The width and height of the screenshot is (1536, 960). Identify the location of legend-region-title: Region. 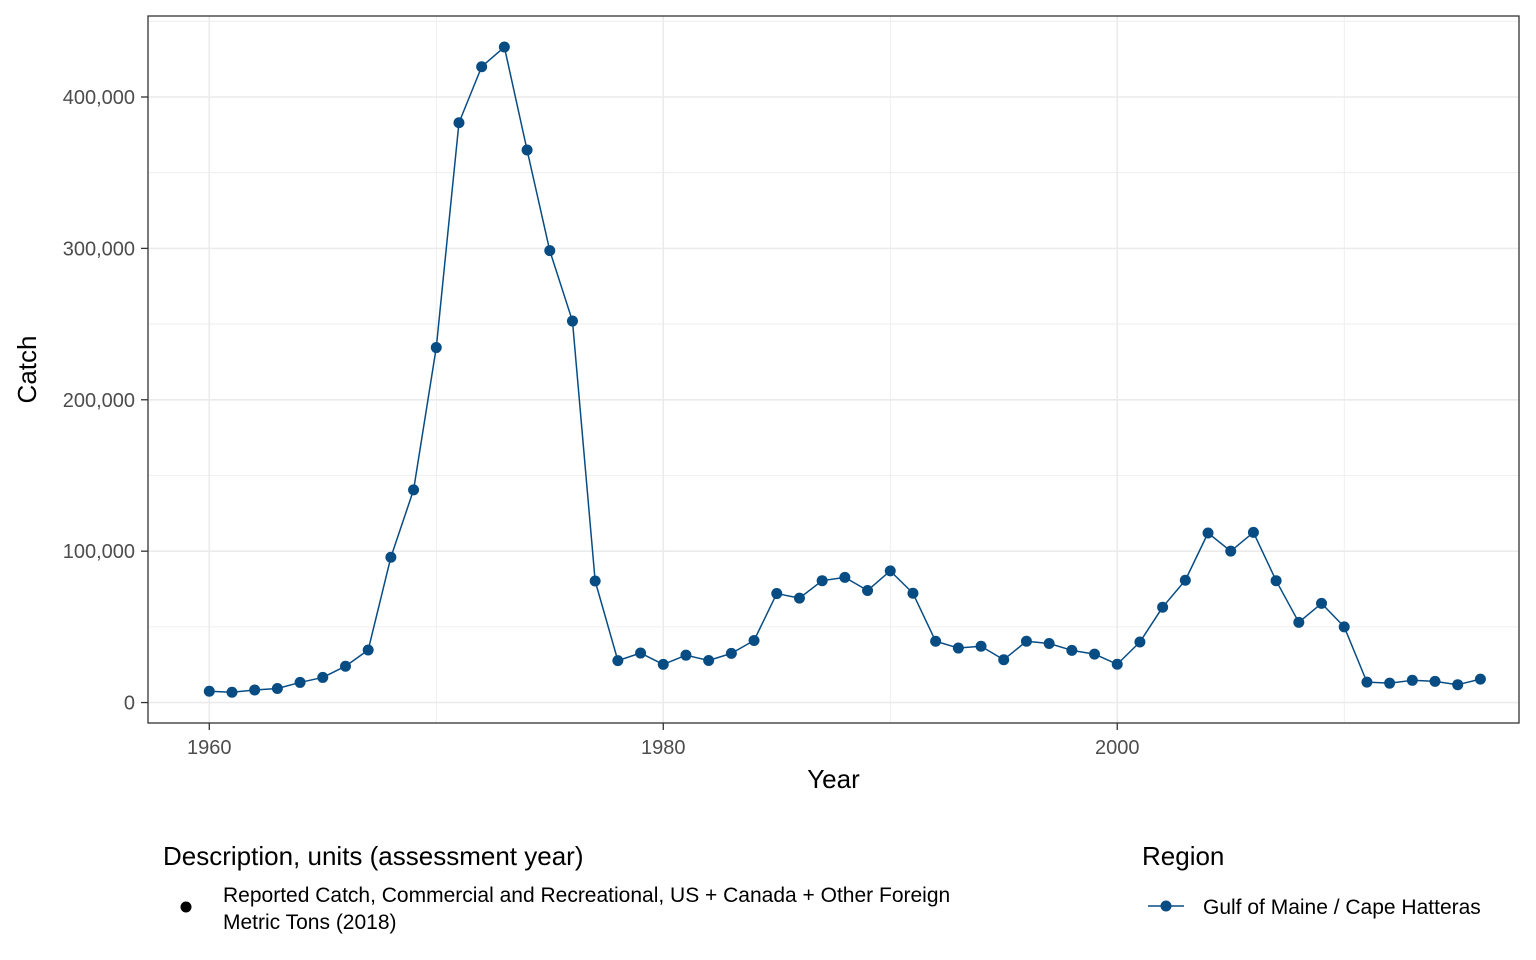
(1183, 856).